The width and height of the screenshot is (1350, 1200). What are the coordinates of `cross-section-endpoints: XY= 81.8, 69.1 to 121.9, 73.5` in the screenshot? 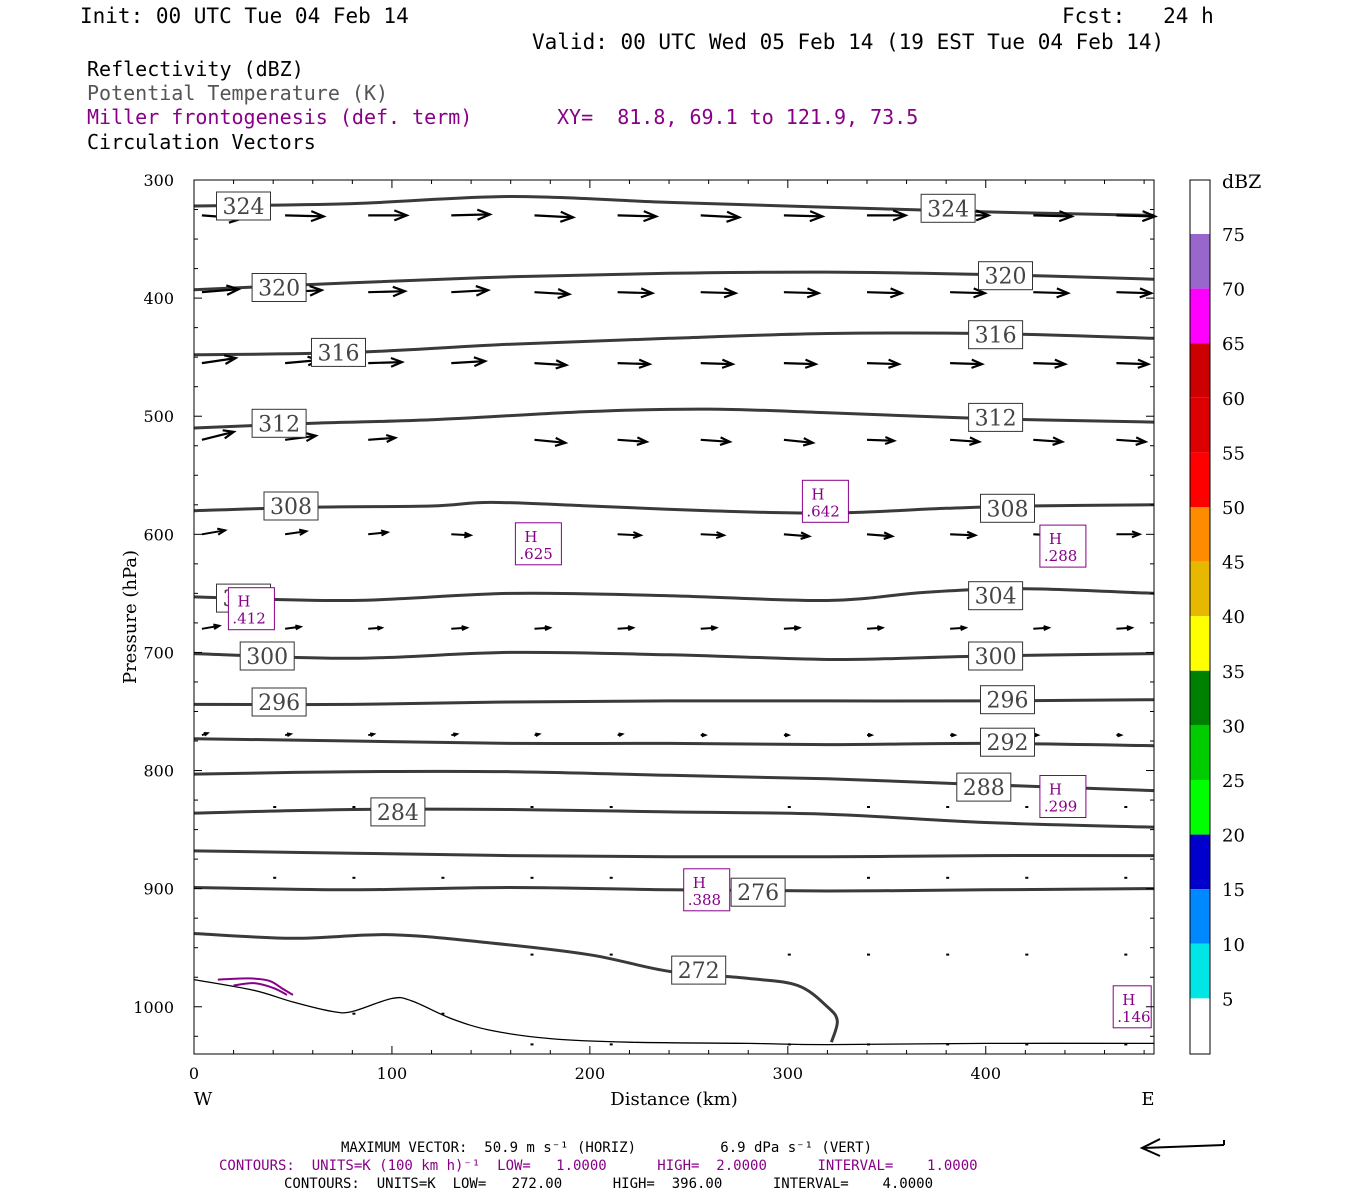 It's located at (738, 117).